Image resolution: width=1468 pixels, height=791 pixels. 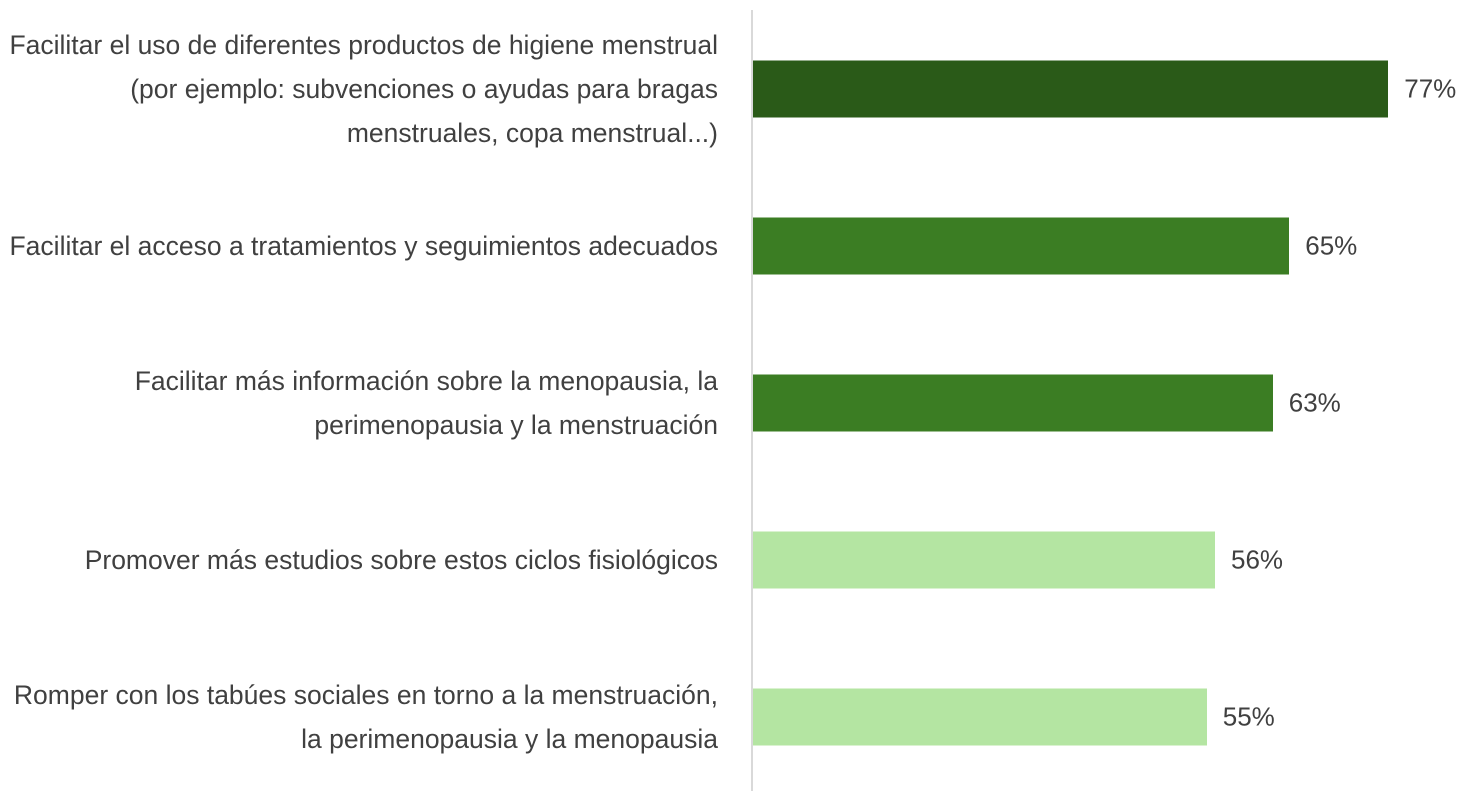 I want to click on value-label: 63%, so click(x=1314, y=402).